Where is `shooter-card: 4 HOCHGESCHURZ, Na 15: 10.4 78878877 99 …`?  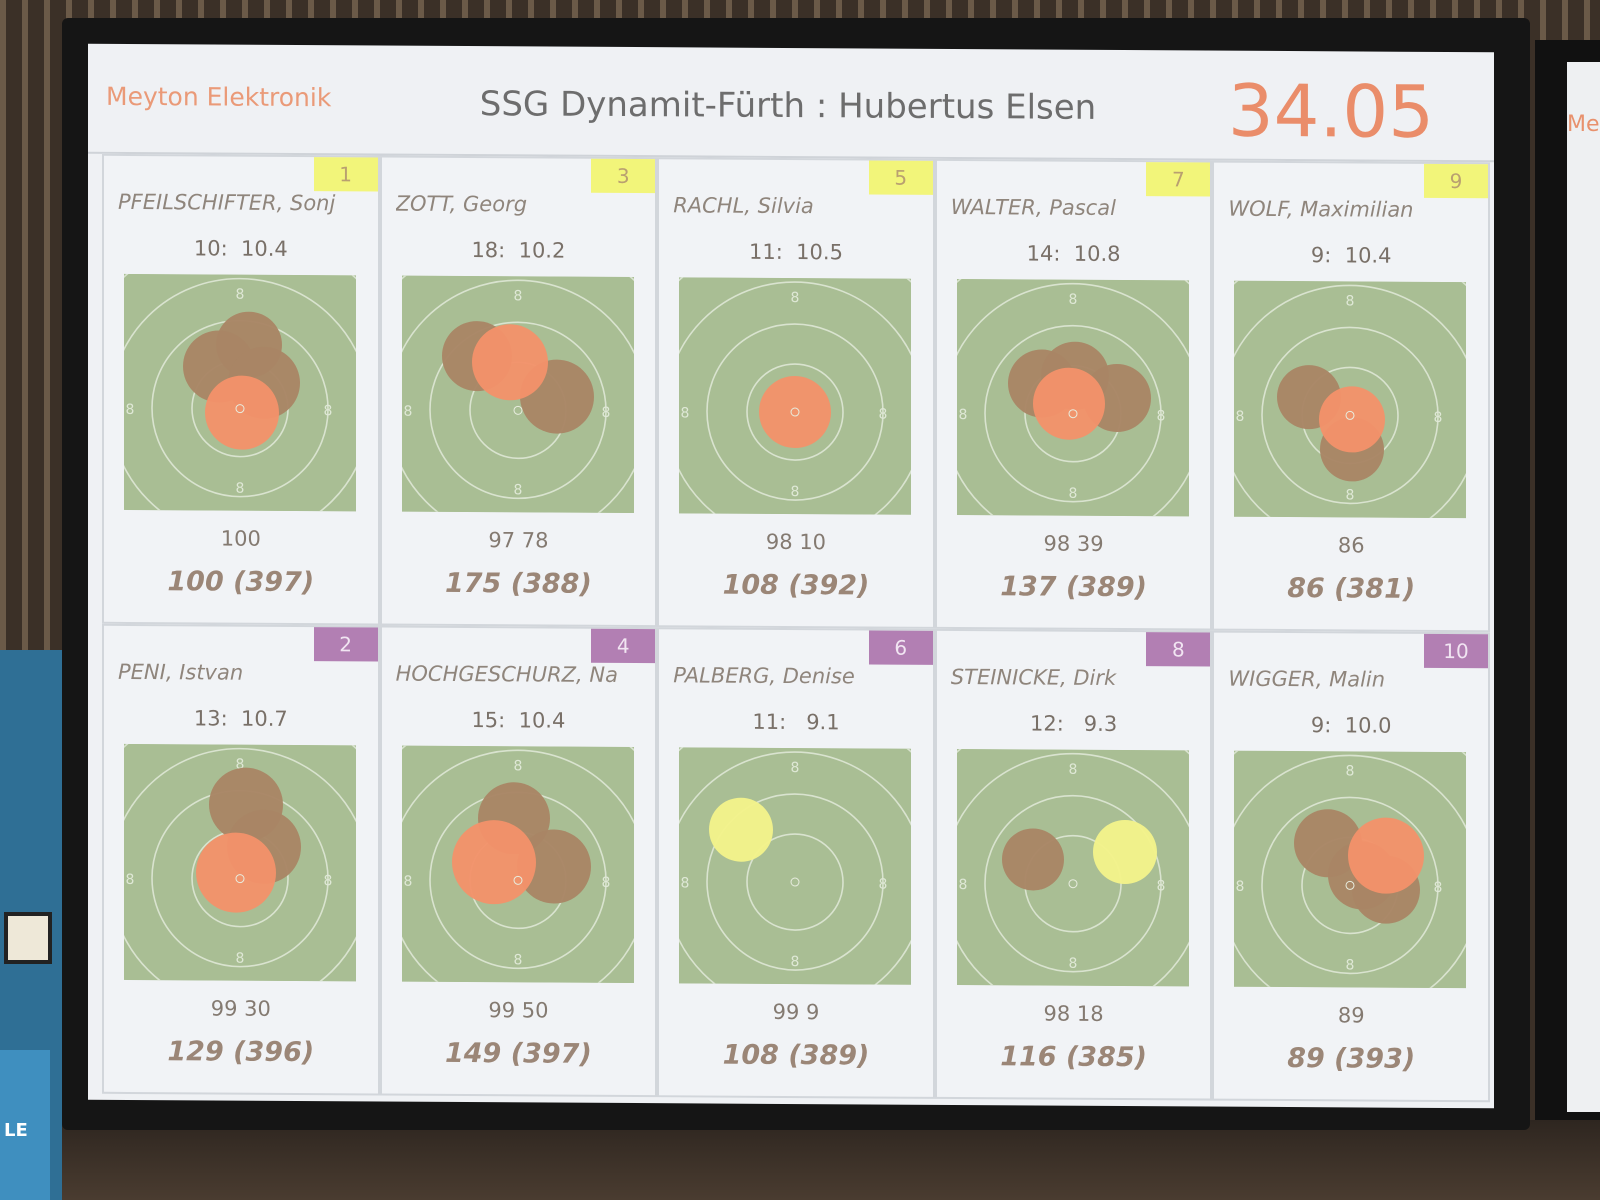
shooter-card: 4 HOCHGESCHURZ, Na 15: 10.4 78878877 99 … is located at coordinates (518, 861).